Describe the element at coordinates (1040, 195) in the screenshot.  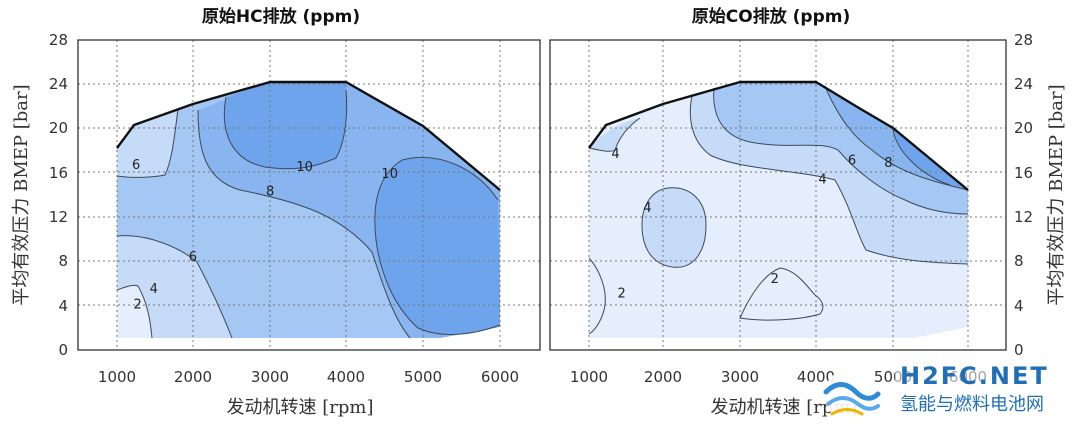
I see `co-y-axis: 0 4 8 12 16 20 24 28 平均有效压力 BMEP [bar]` at that location.